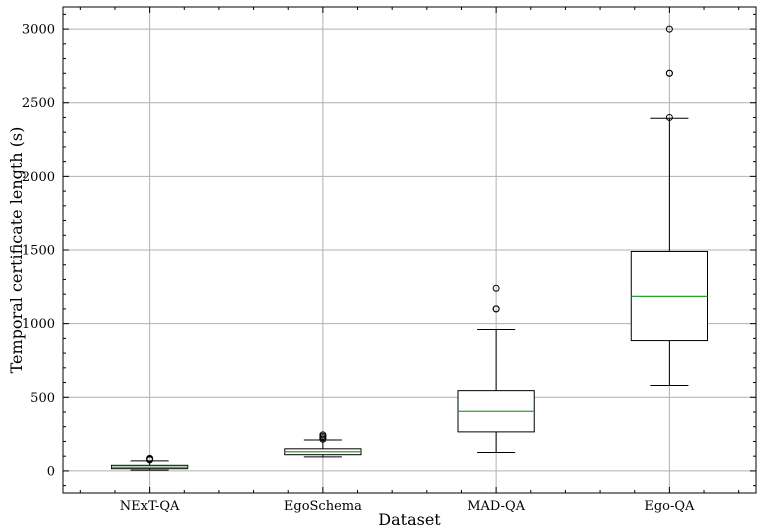 The height and width of the screenshot is (528, 761). What do you see at coordinates (16, 250) in the screenshot?
I see `y-axis-label: Temporal certificate length (s)` at bounding box center [16, 250].